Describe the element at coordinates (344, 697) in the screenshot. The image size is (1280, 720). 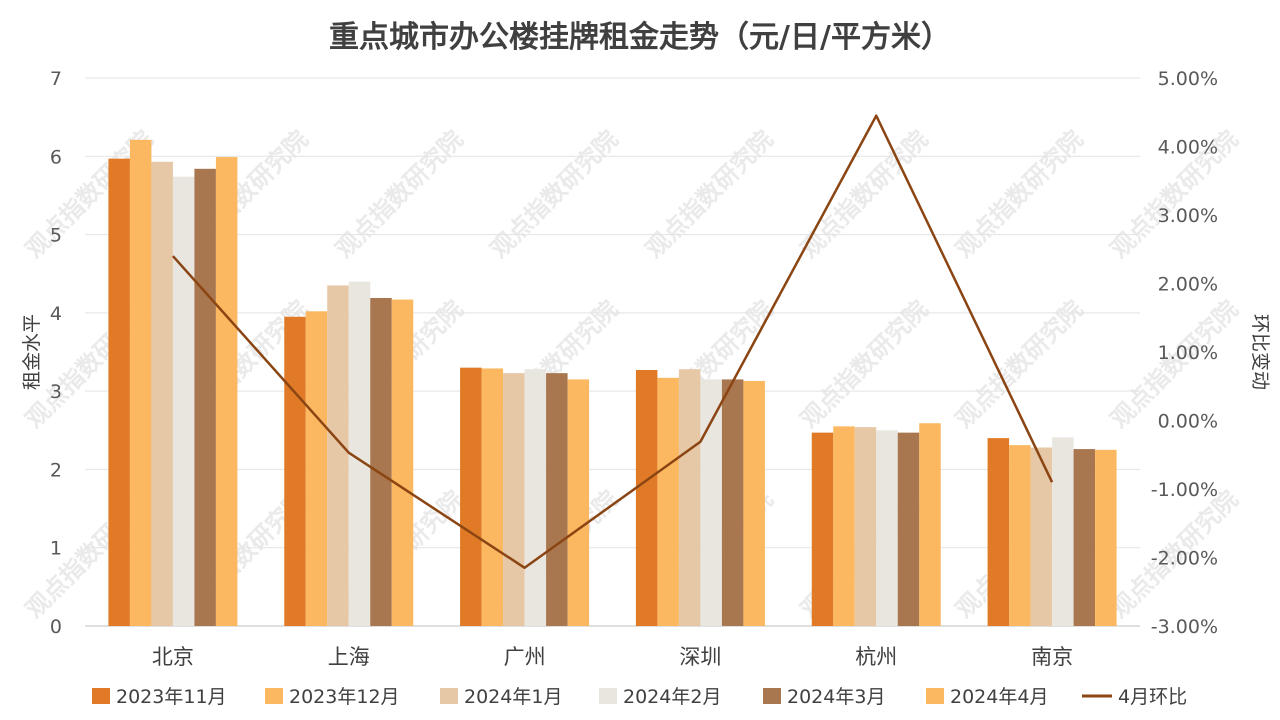
I see `legend-label: 2023年12月` at that location.